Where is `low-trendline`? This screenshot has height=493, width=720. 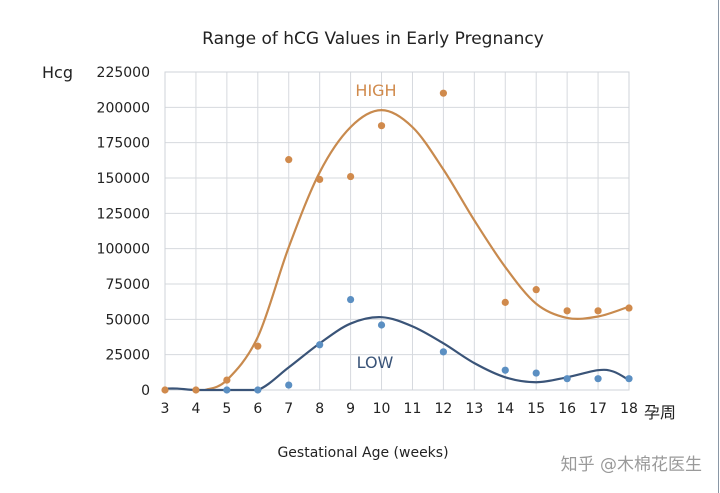 low-trendline is located at coordinates (397, 354).